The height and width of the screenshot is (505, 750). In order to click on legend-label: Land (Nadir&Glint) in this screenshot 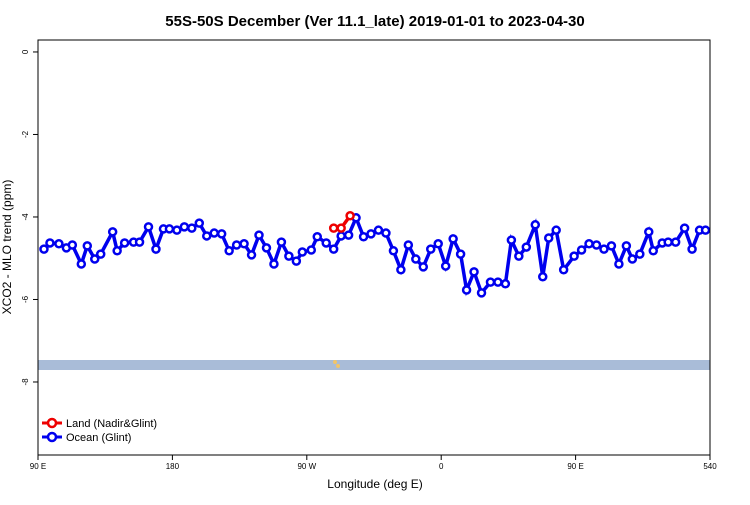, I will do `click(111, 424)`.